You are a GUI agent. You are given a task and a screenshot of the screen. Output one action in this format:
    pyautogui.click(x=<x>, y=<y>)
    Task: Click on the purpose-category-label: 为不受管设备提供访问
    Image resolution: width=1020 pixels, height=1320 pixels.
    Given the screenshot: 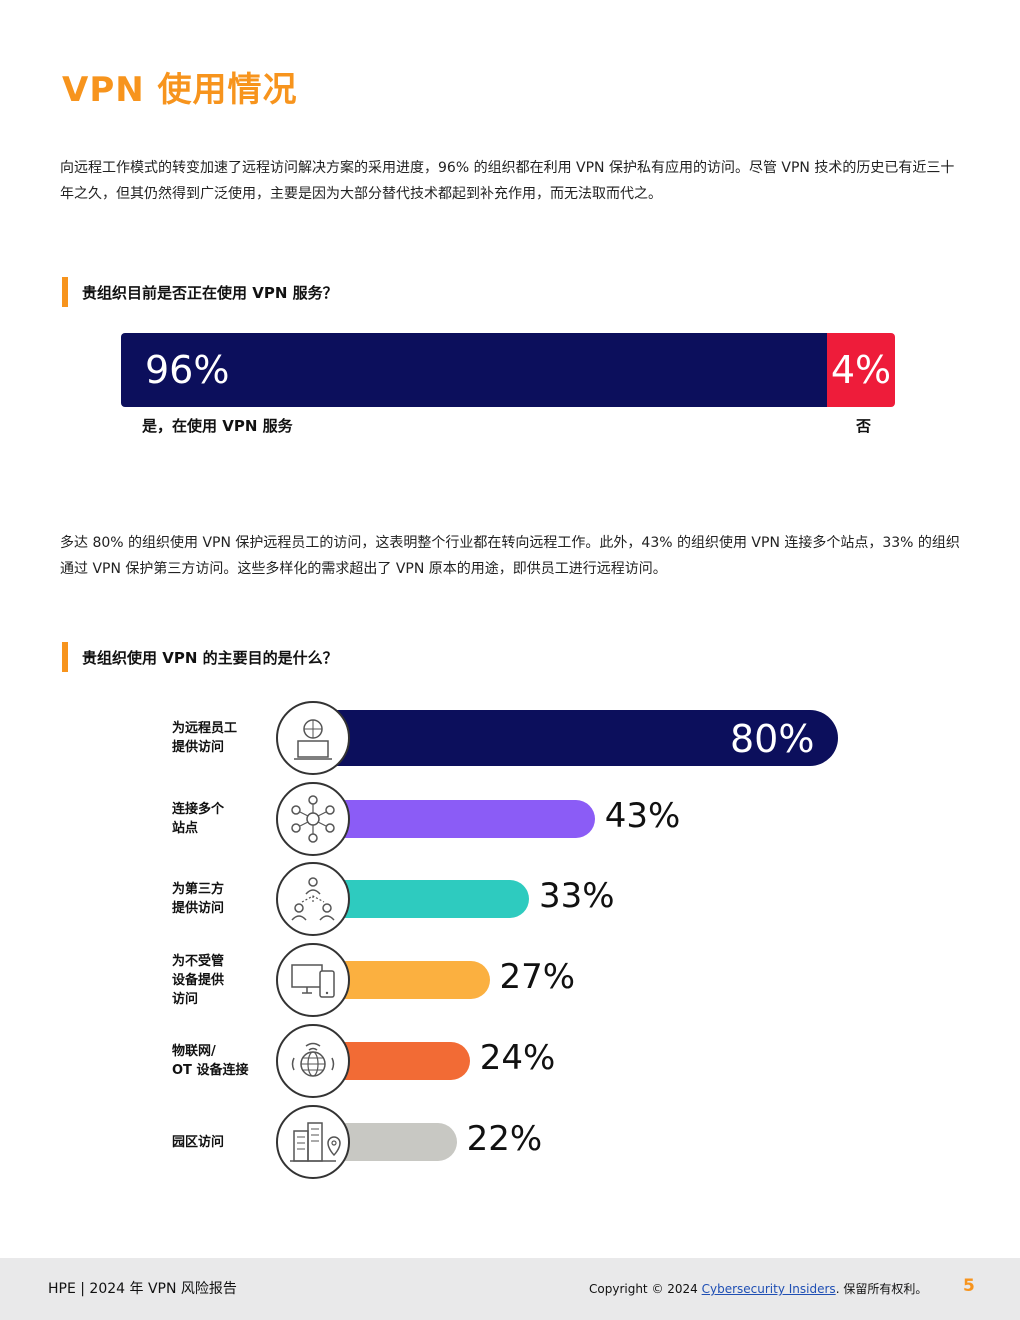 What is the action you would take?
    pyautogui.click(x=219, y=980)
    